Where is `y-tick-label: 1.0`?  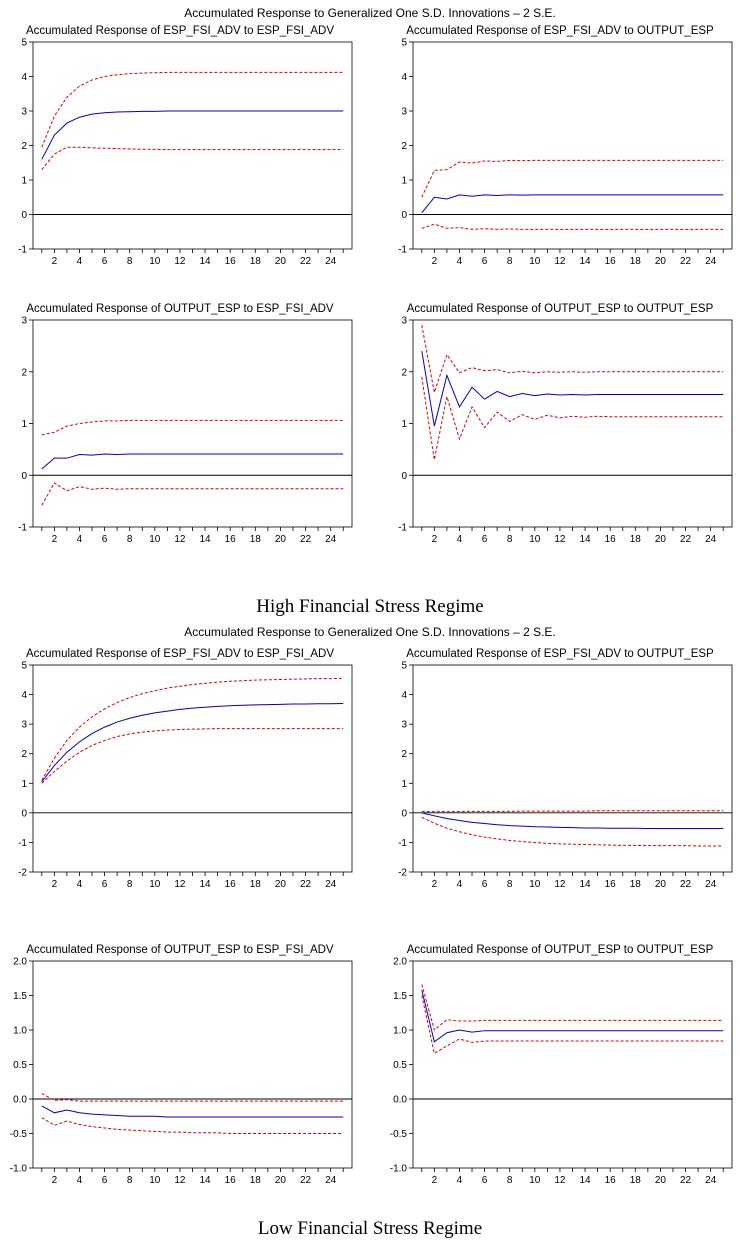
y-tick-label: 1.0 is located at coordinates (400, 1031).